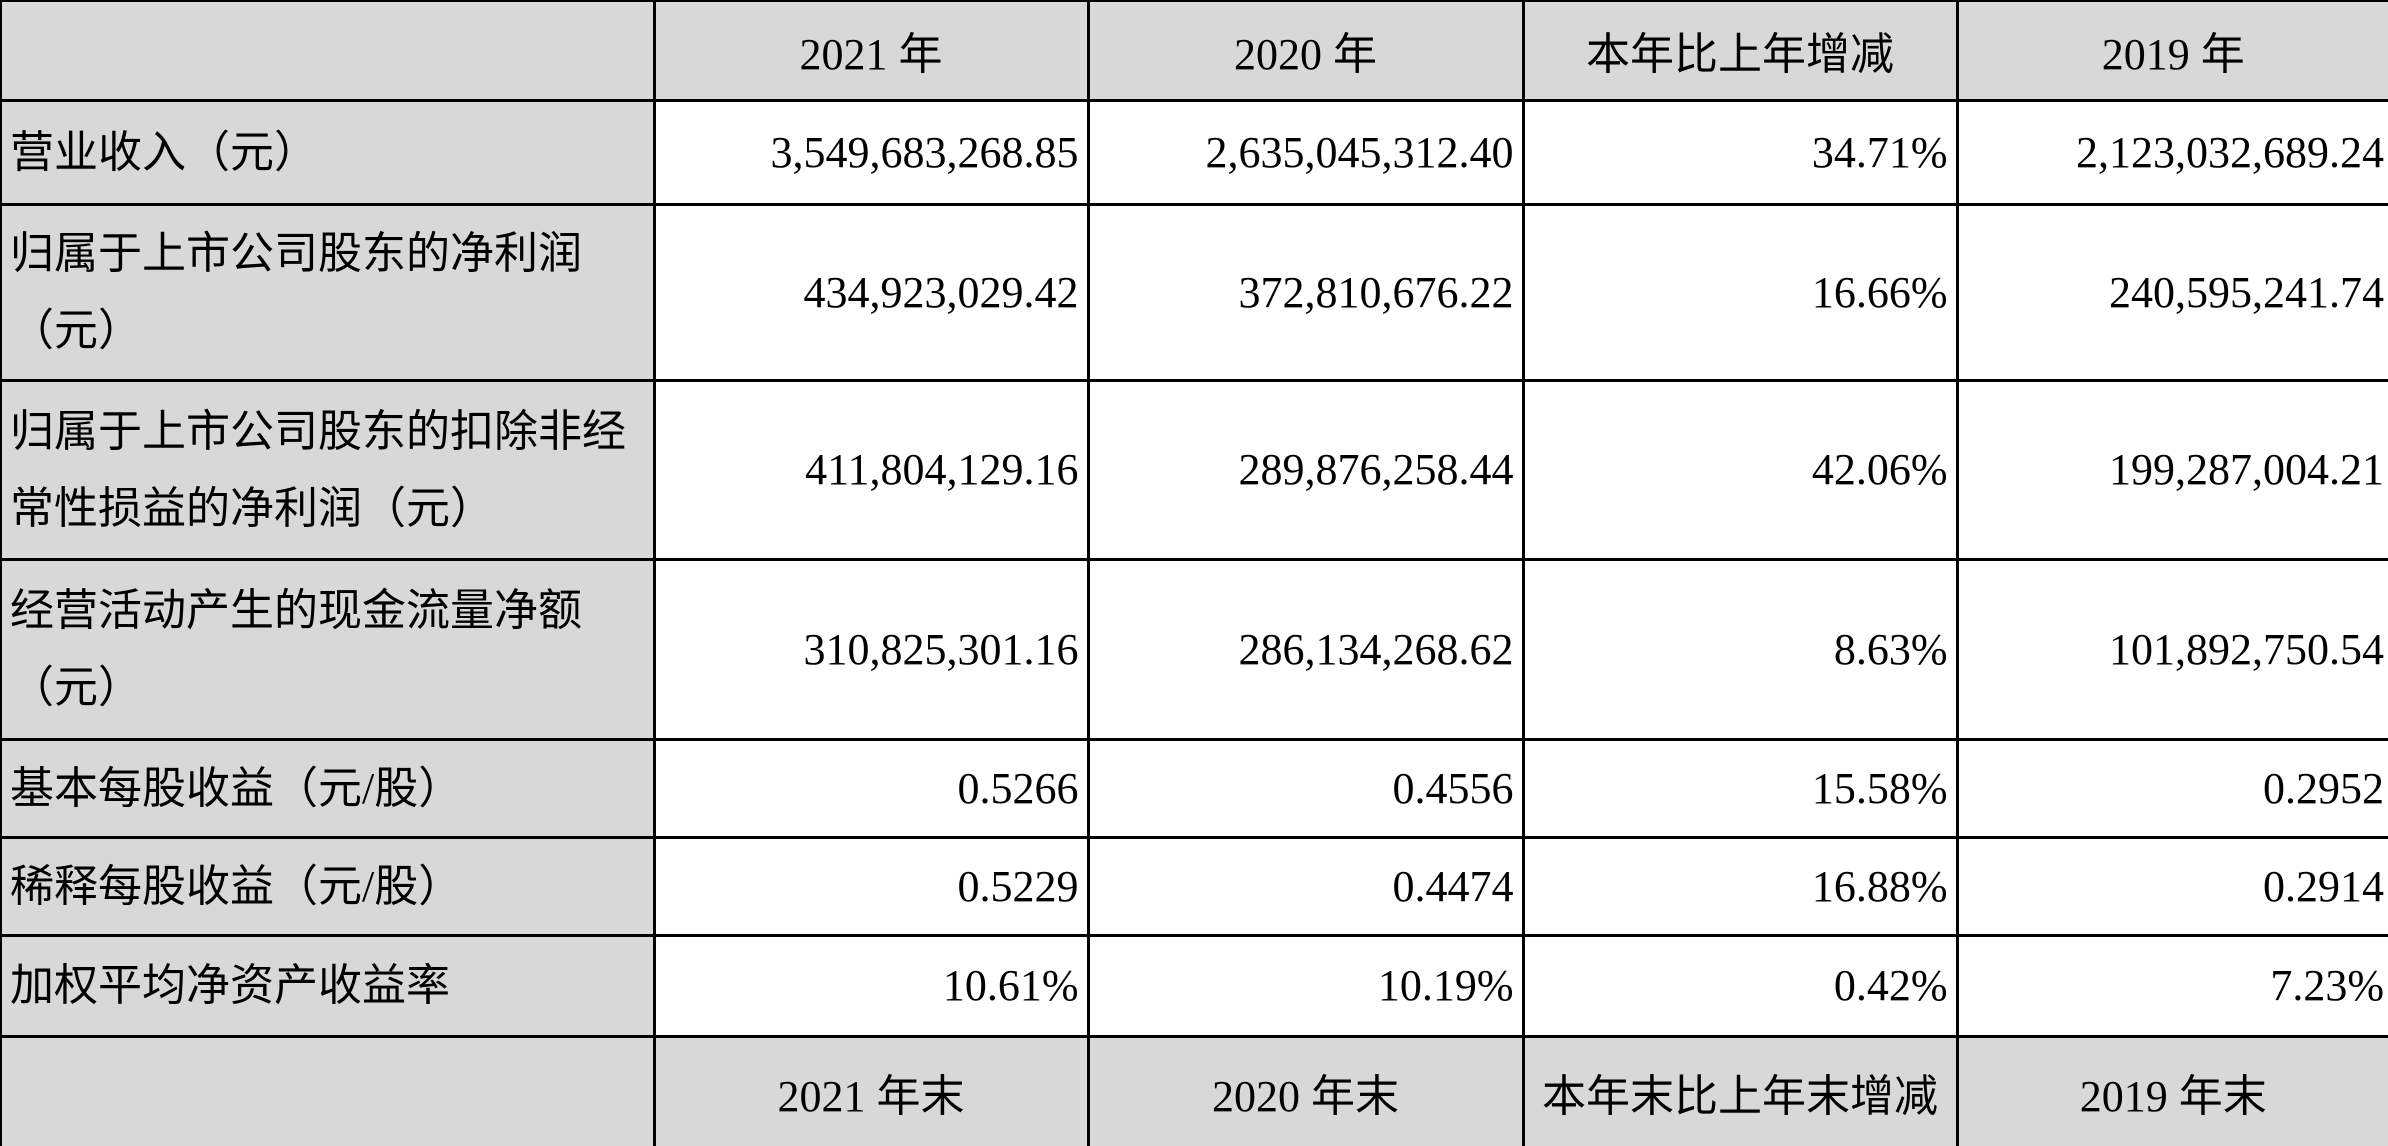 This screenshot has width=2388, height=1146. What do you see at coordinates (1305, 1090) in the screenshot?
I see `footer-cell-2020-end: 2020 年末` at bounding box center [1305, 1090].